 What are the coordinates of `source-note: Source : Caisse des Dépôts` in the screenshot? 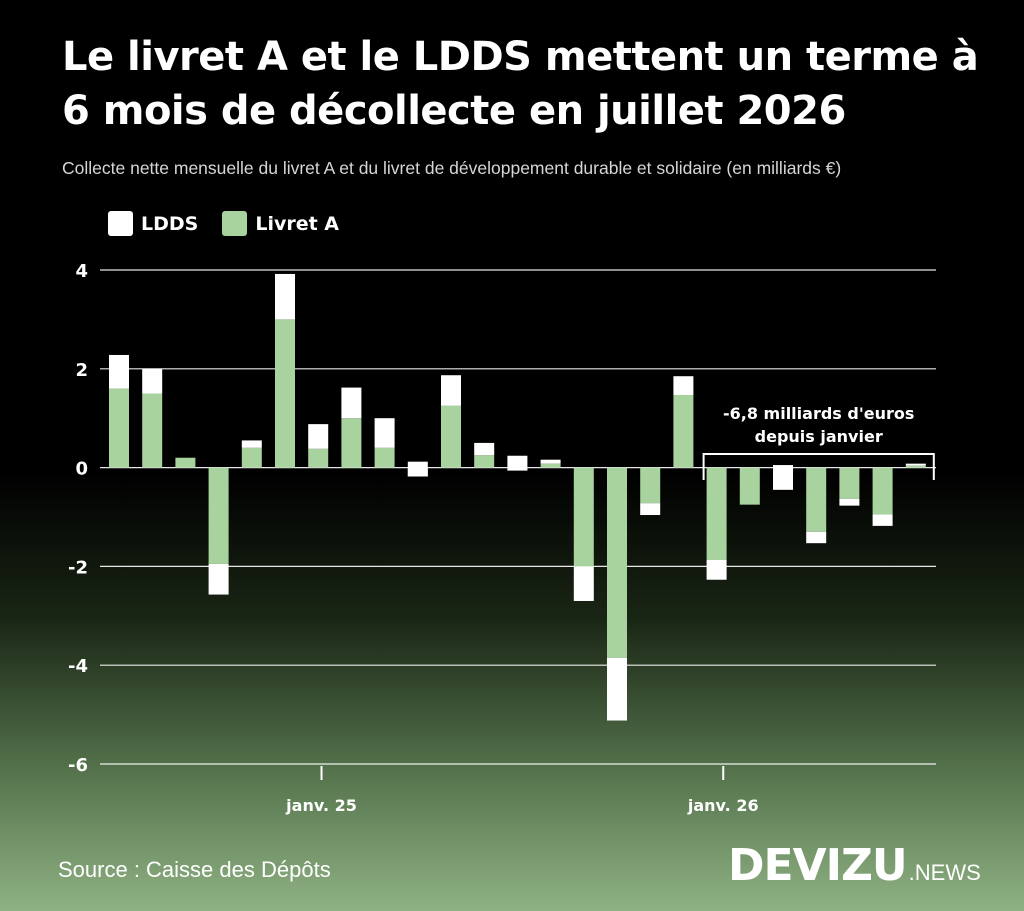 It's located at (194, 869).